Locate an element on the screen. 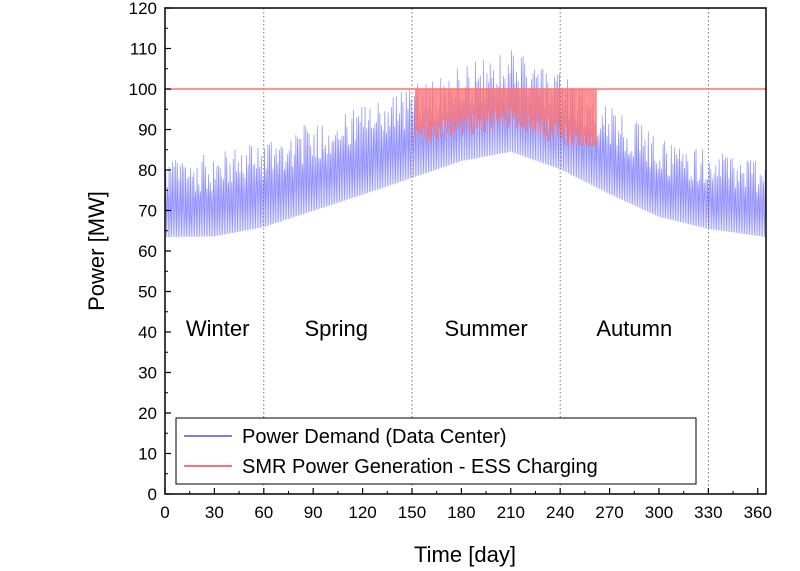  x-tick-label: 60 is located at coordinates (263, 512).